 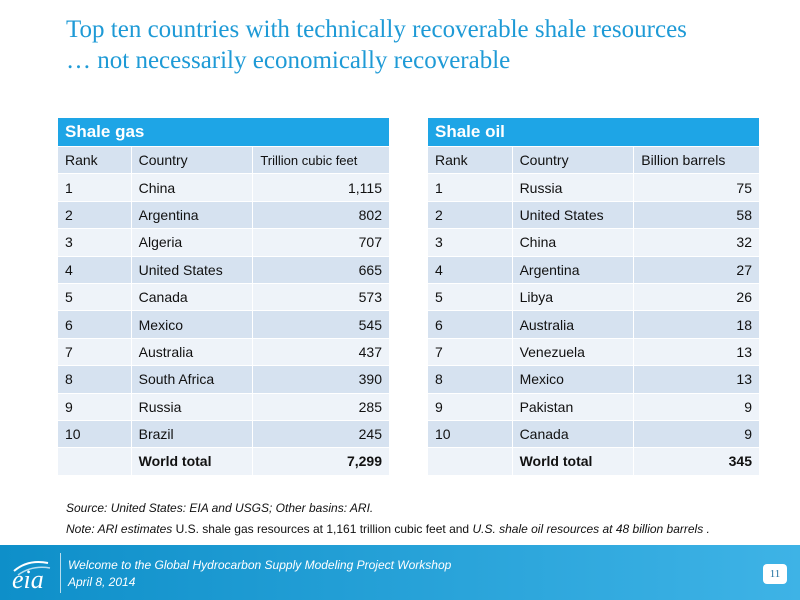 What do you see at coordinates (192, 187) in the screenshot?
I see `country-cell: China` at bounding box center [192, 187].